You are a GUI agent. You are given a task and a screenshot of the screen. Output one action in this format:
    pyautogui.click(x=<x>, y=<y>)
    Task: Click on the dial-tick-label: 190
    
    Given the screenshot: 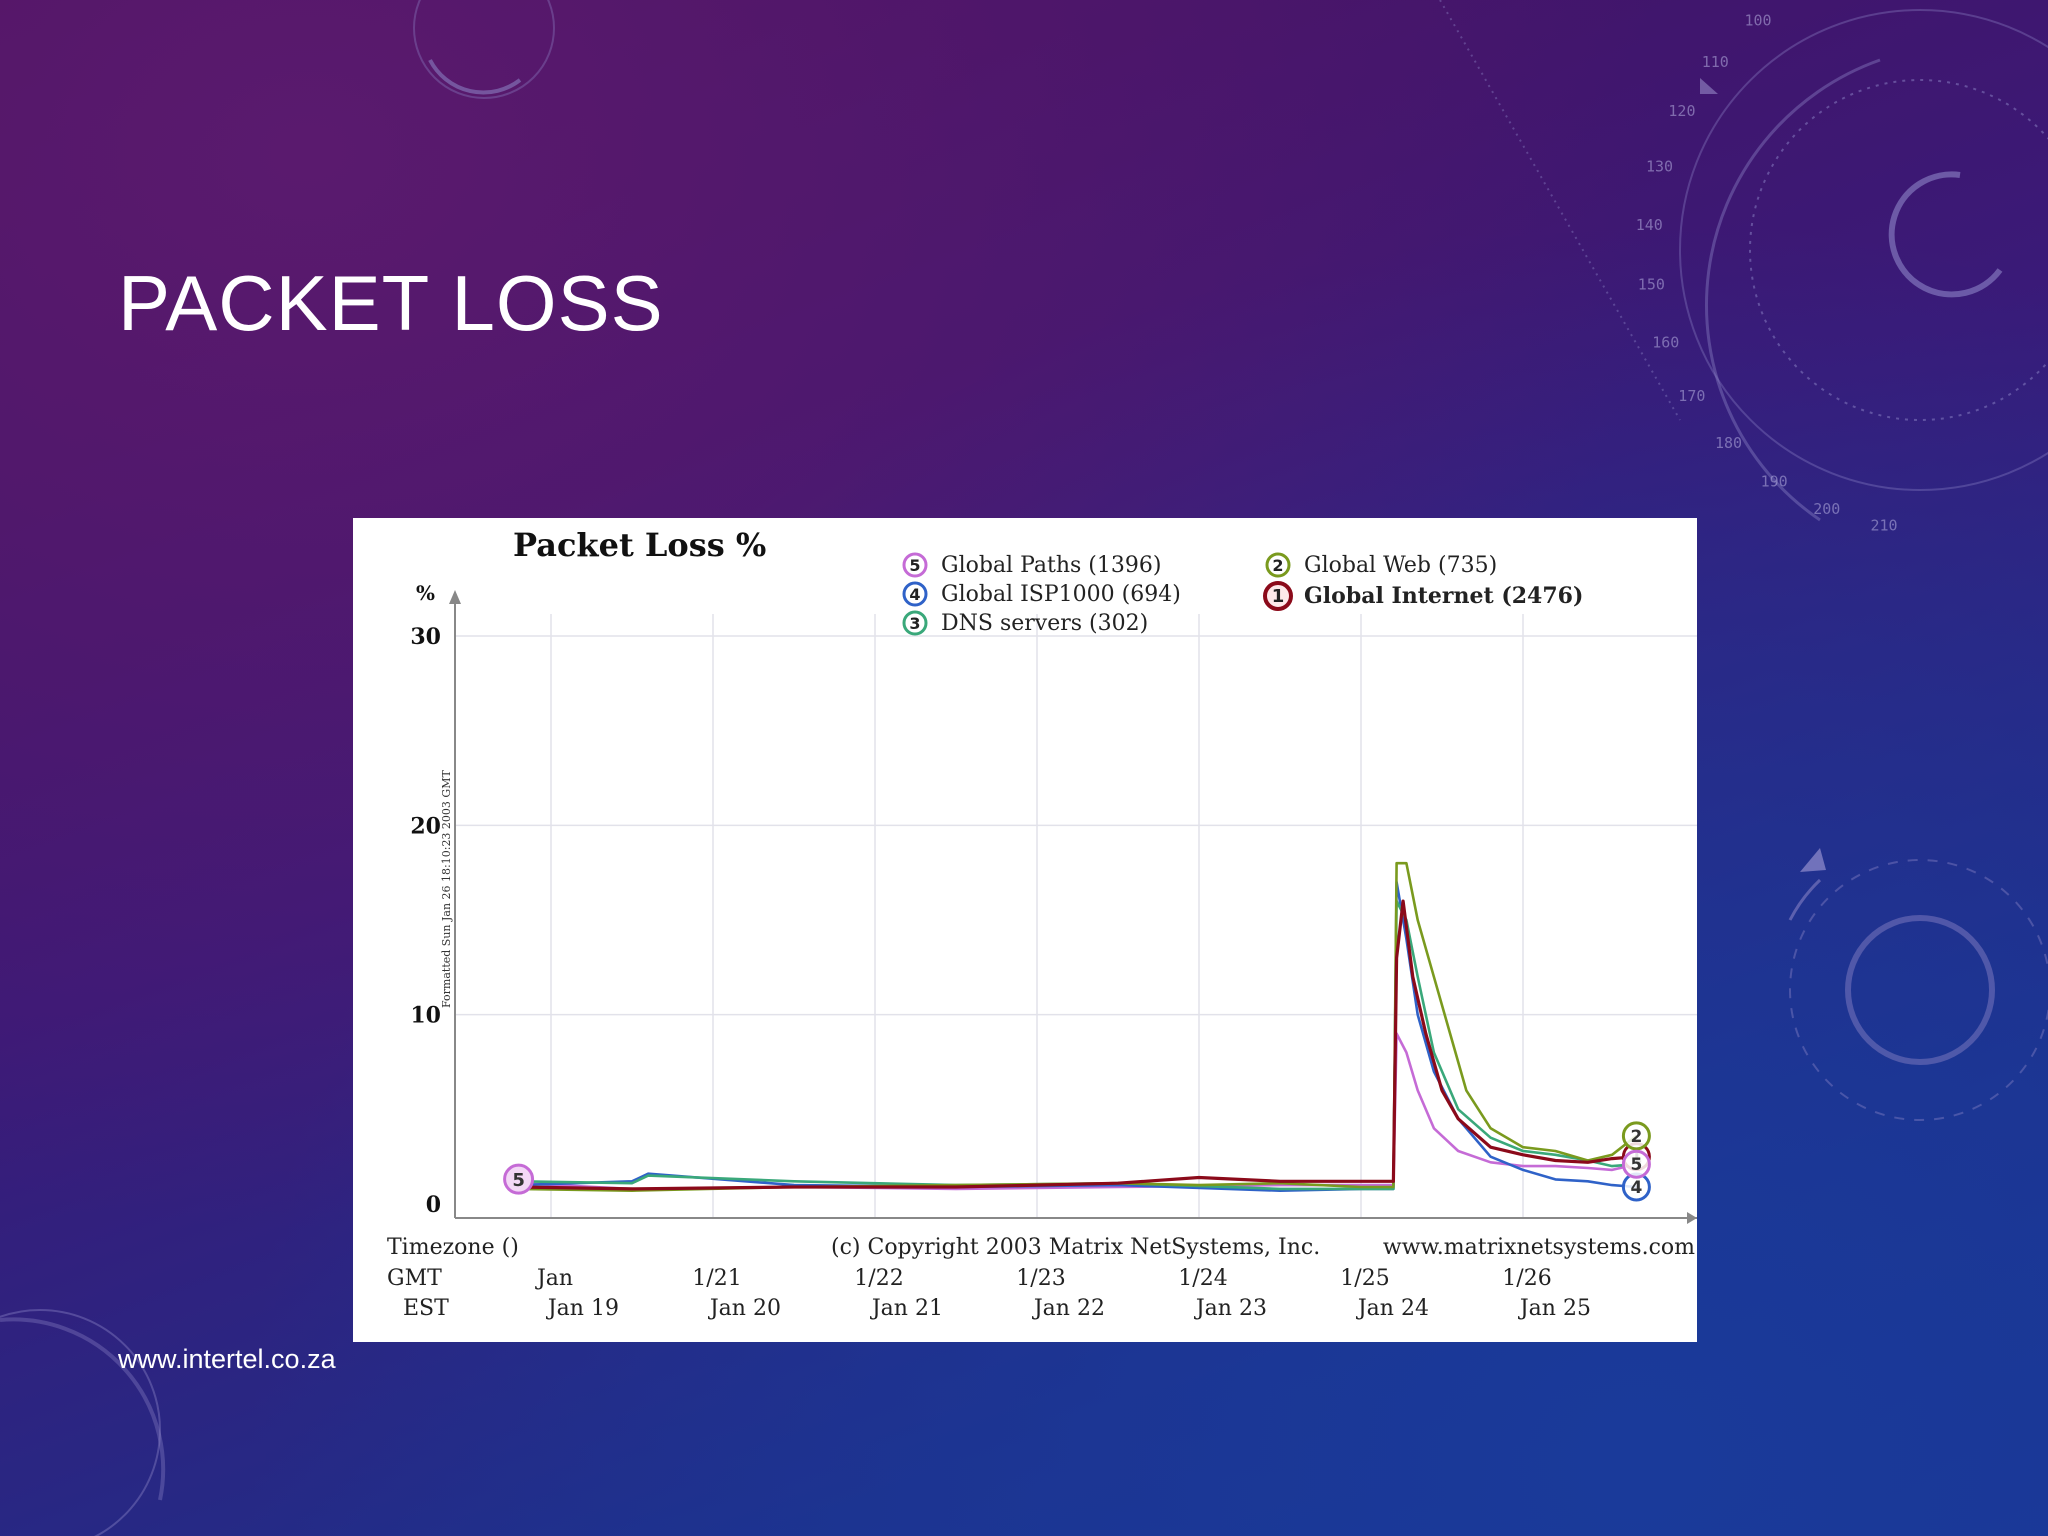 What is the action you would take?
    pyautogui.click(x=1774, y=481)
    